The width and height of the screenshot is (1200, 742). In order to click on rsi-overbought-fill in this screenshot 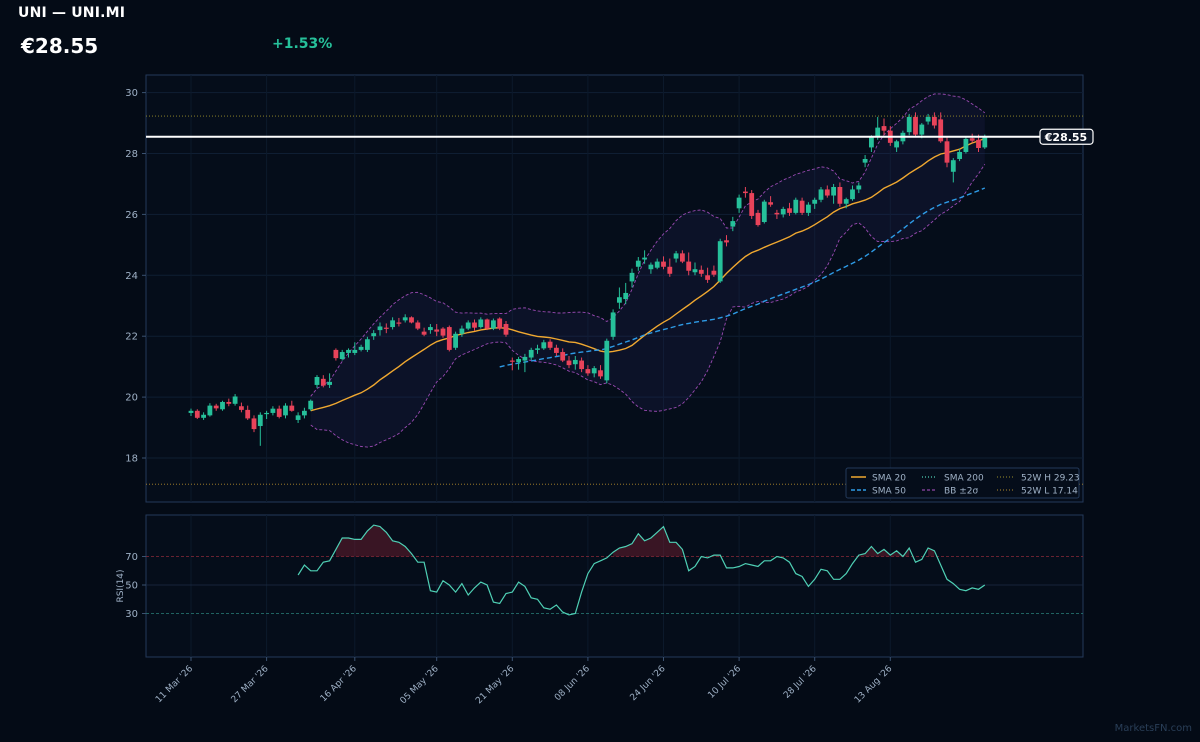, I will do `click(648, 541)`.